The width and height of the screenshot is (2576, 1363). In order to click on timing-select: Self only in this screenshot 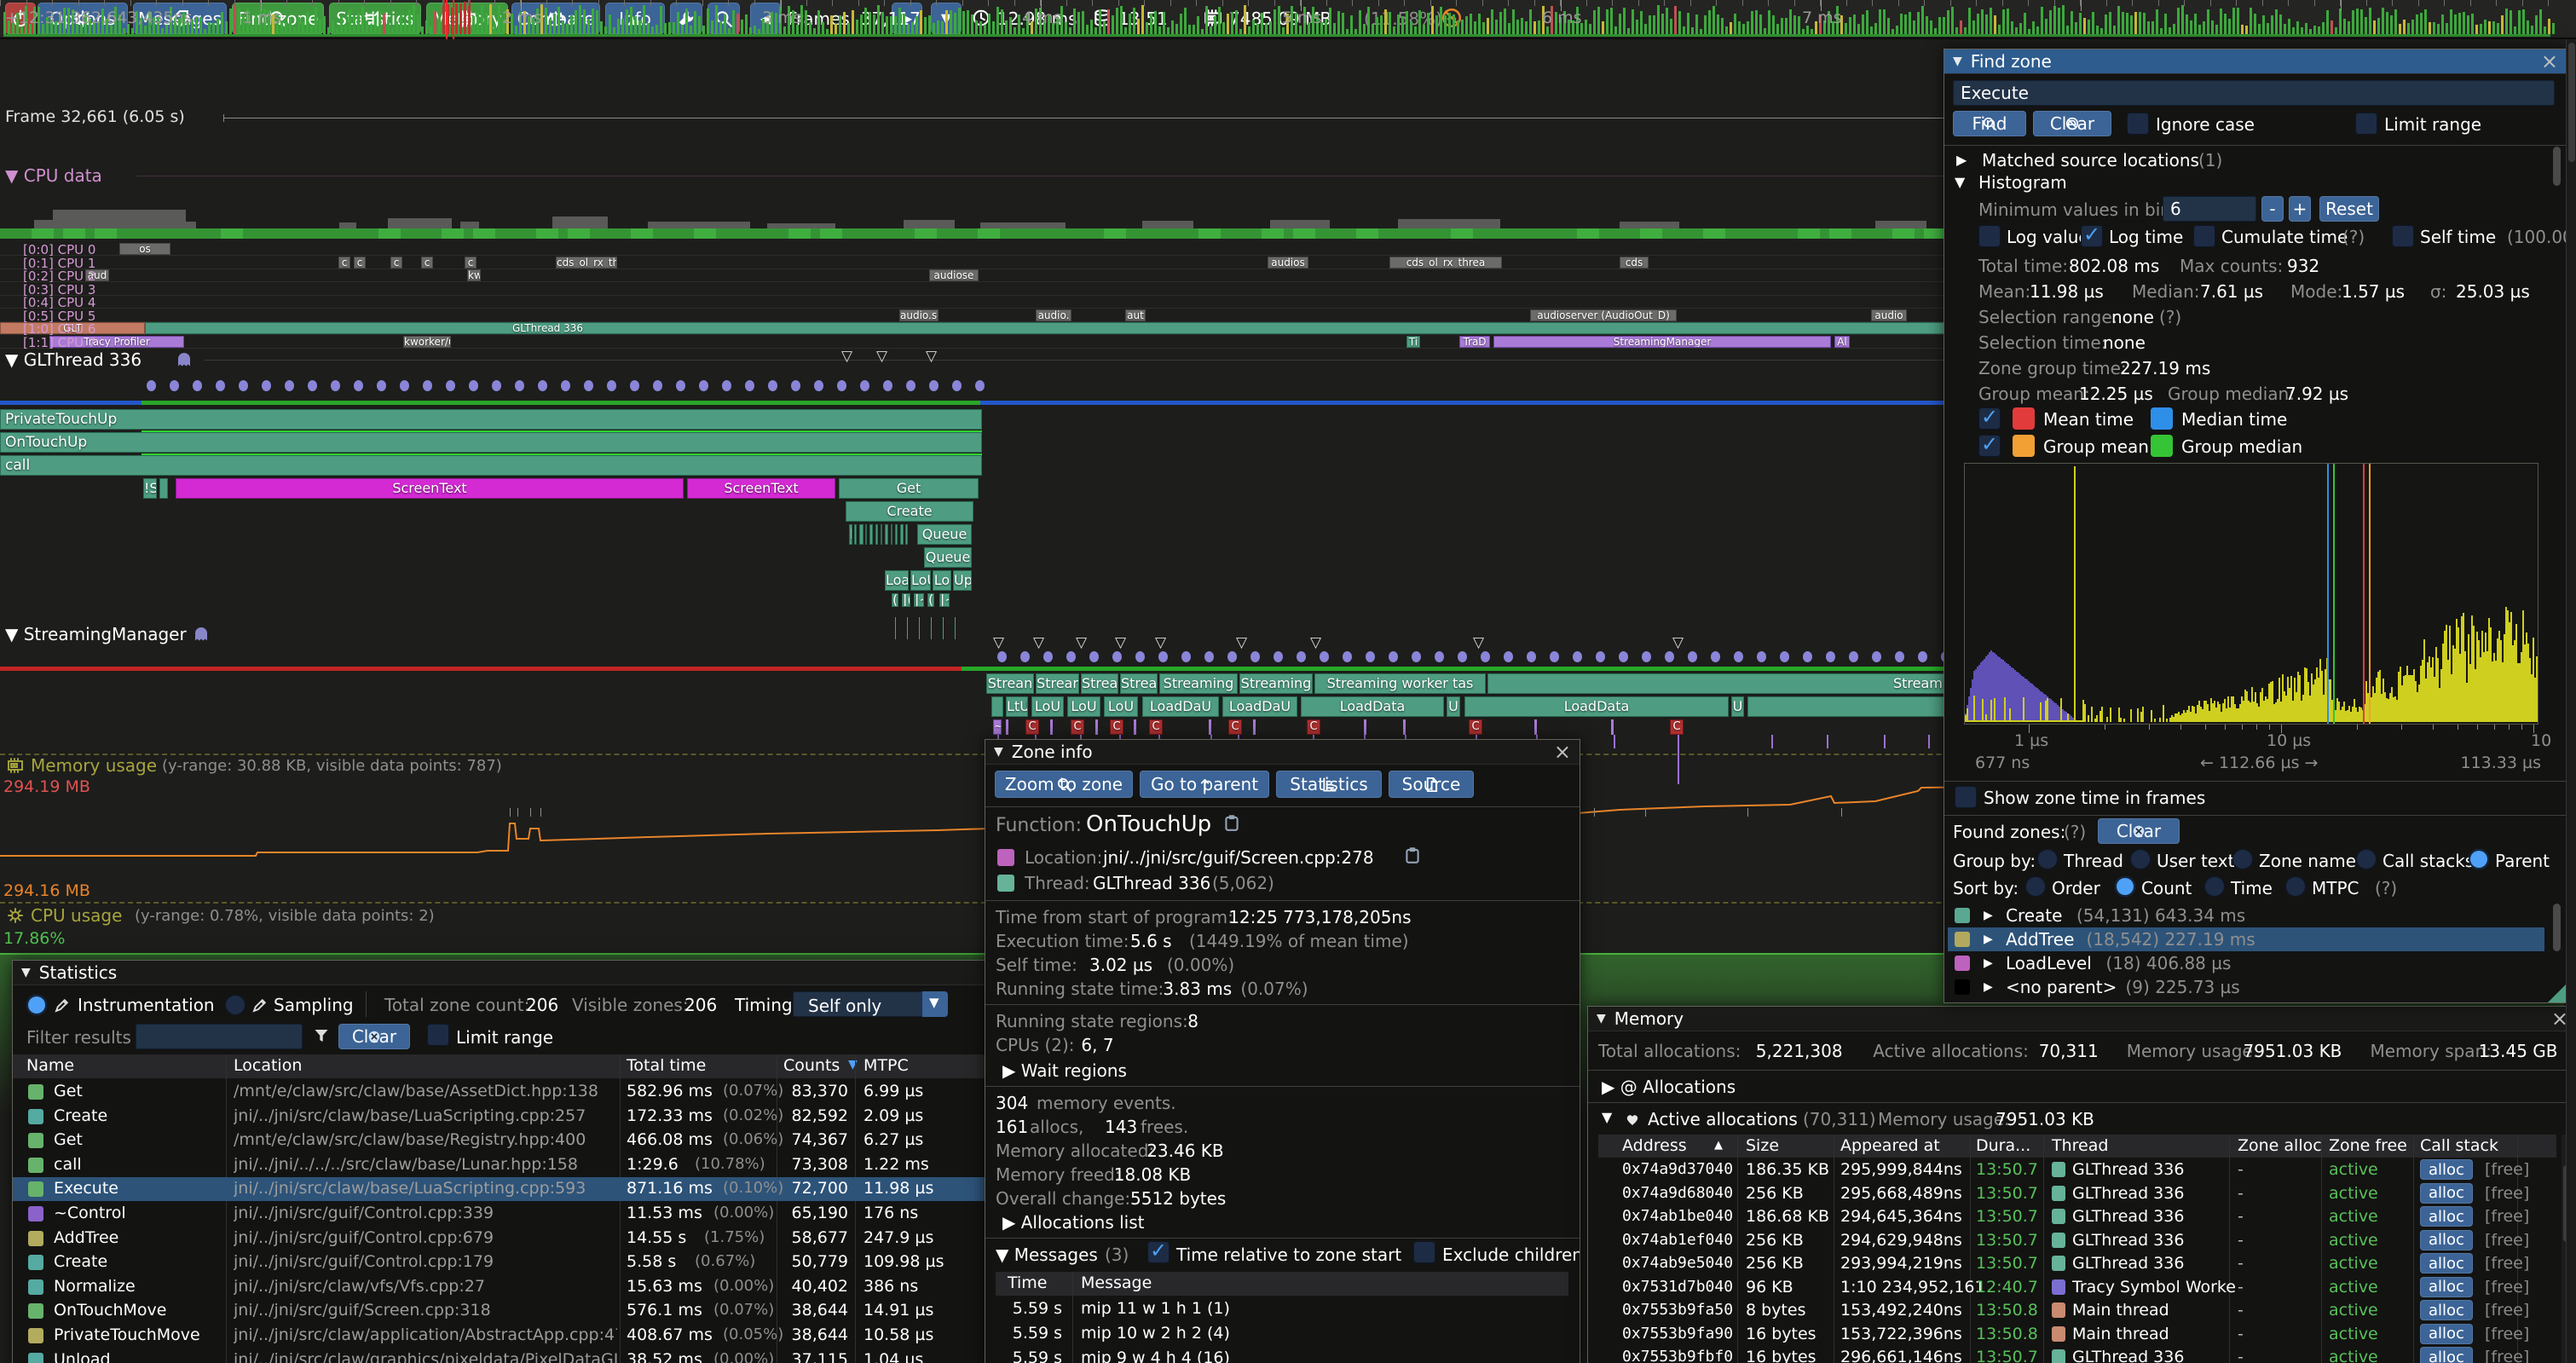, I will do `click(870, 1004)`.